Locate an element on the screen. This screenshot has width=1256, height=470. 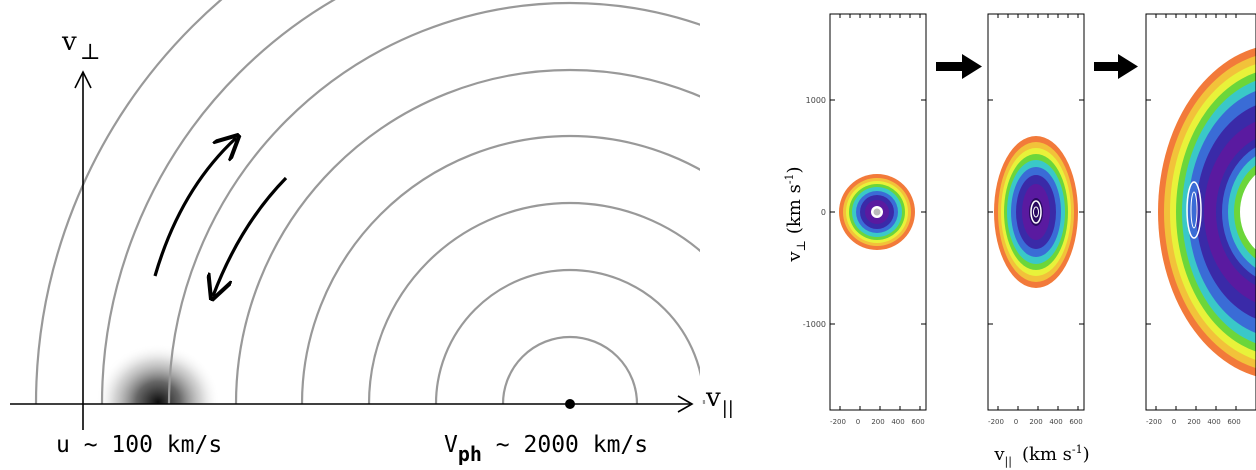
right-xlabel: v|| (km s-1) is located at coordinates (1041, 456).